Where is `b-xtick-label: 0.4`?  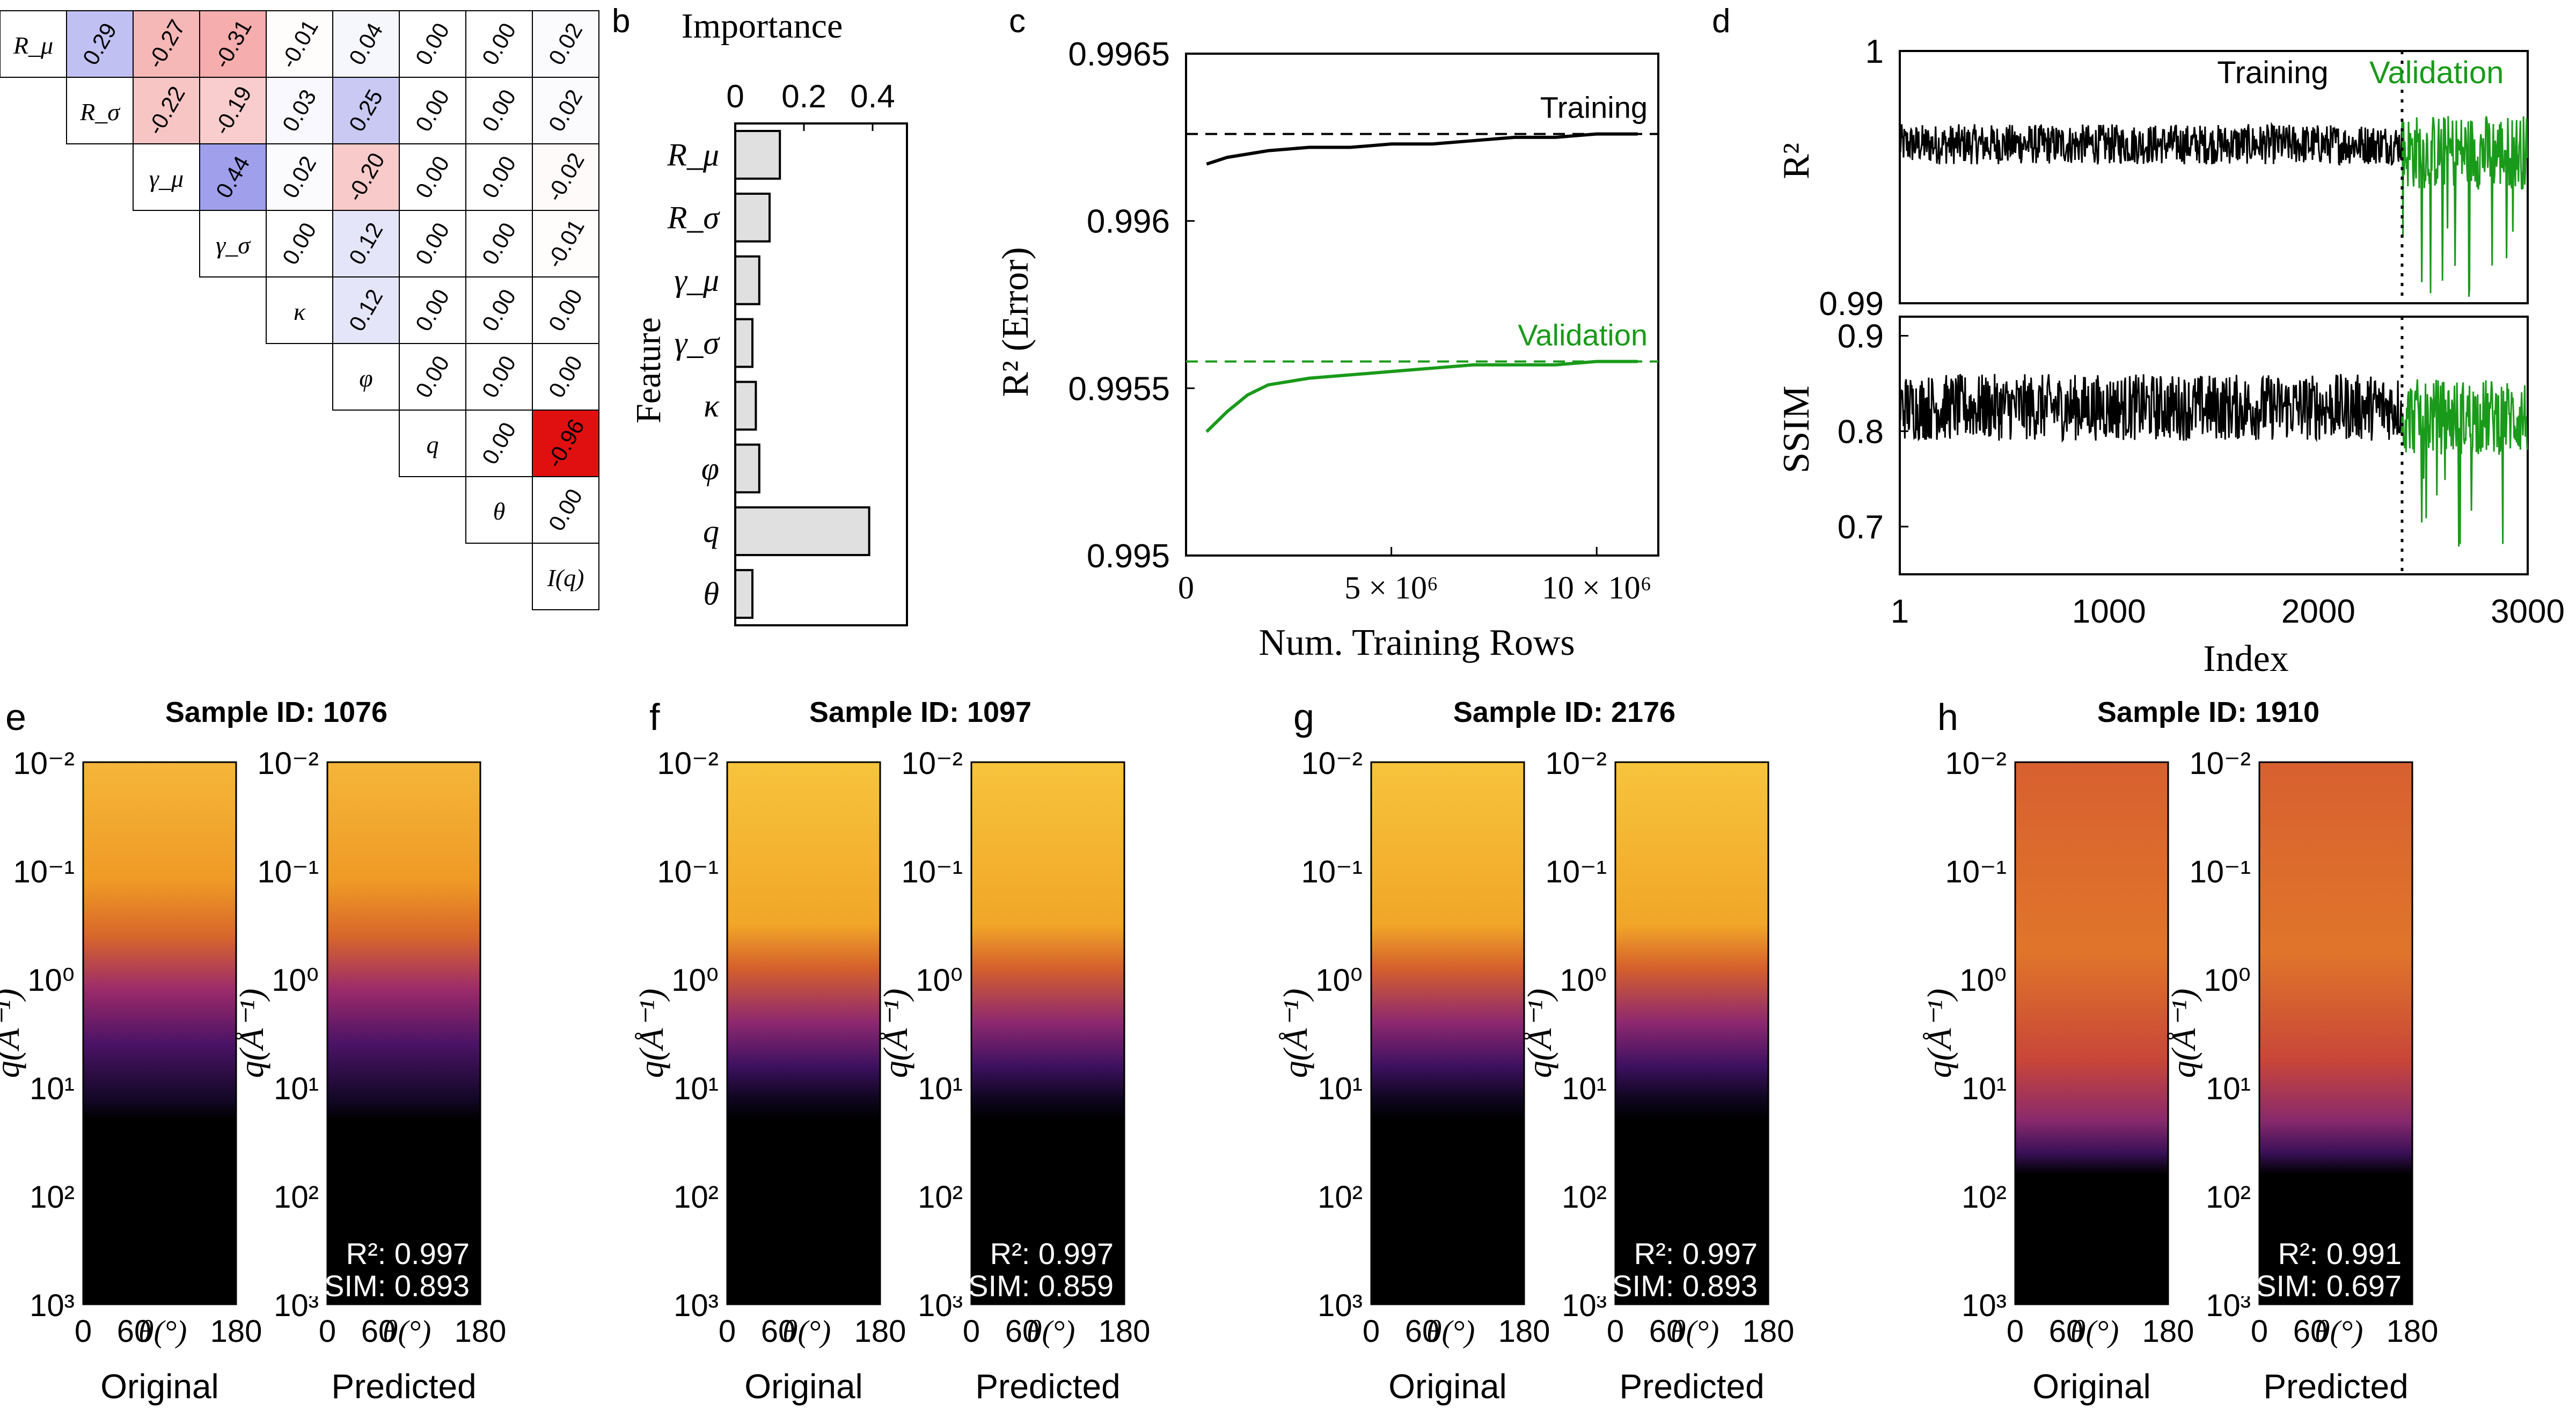 b-xtick-label: 0.4 is located at coordinates (872, 96).